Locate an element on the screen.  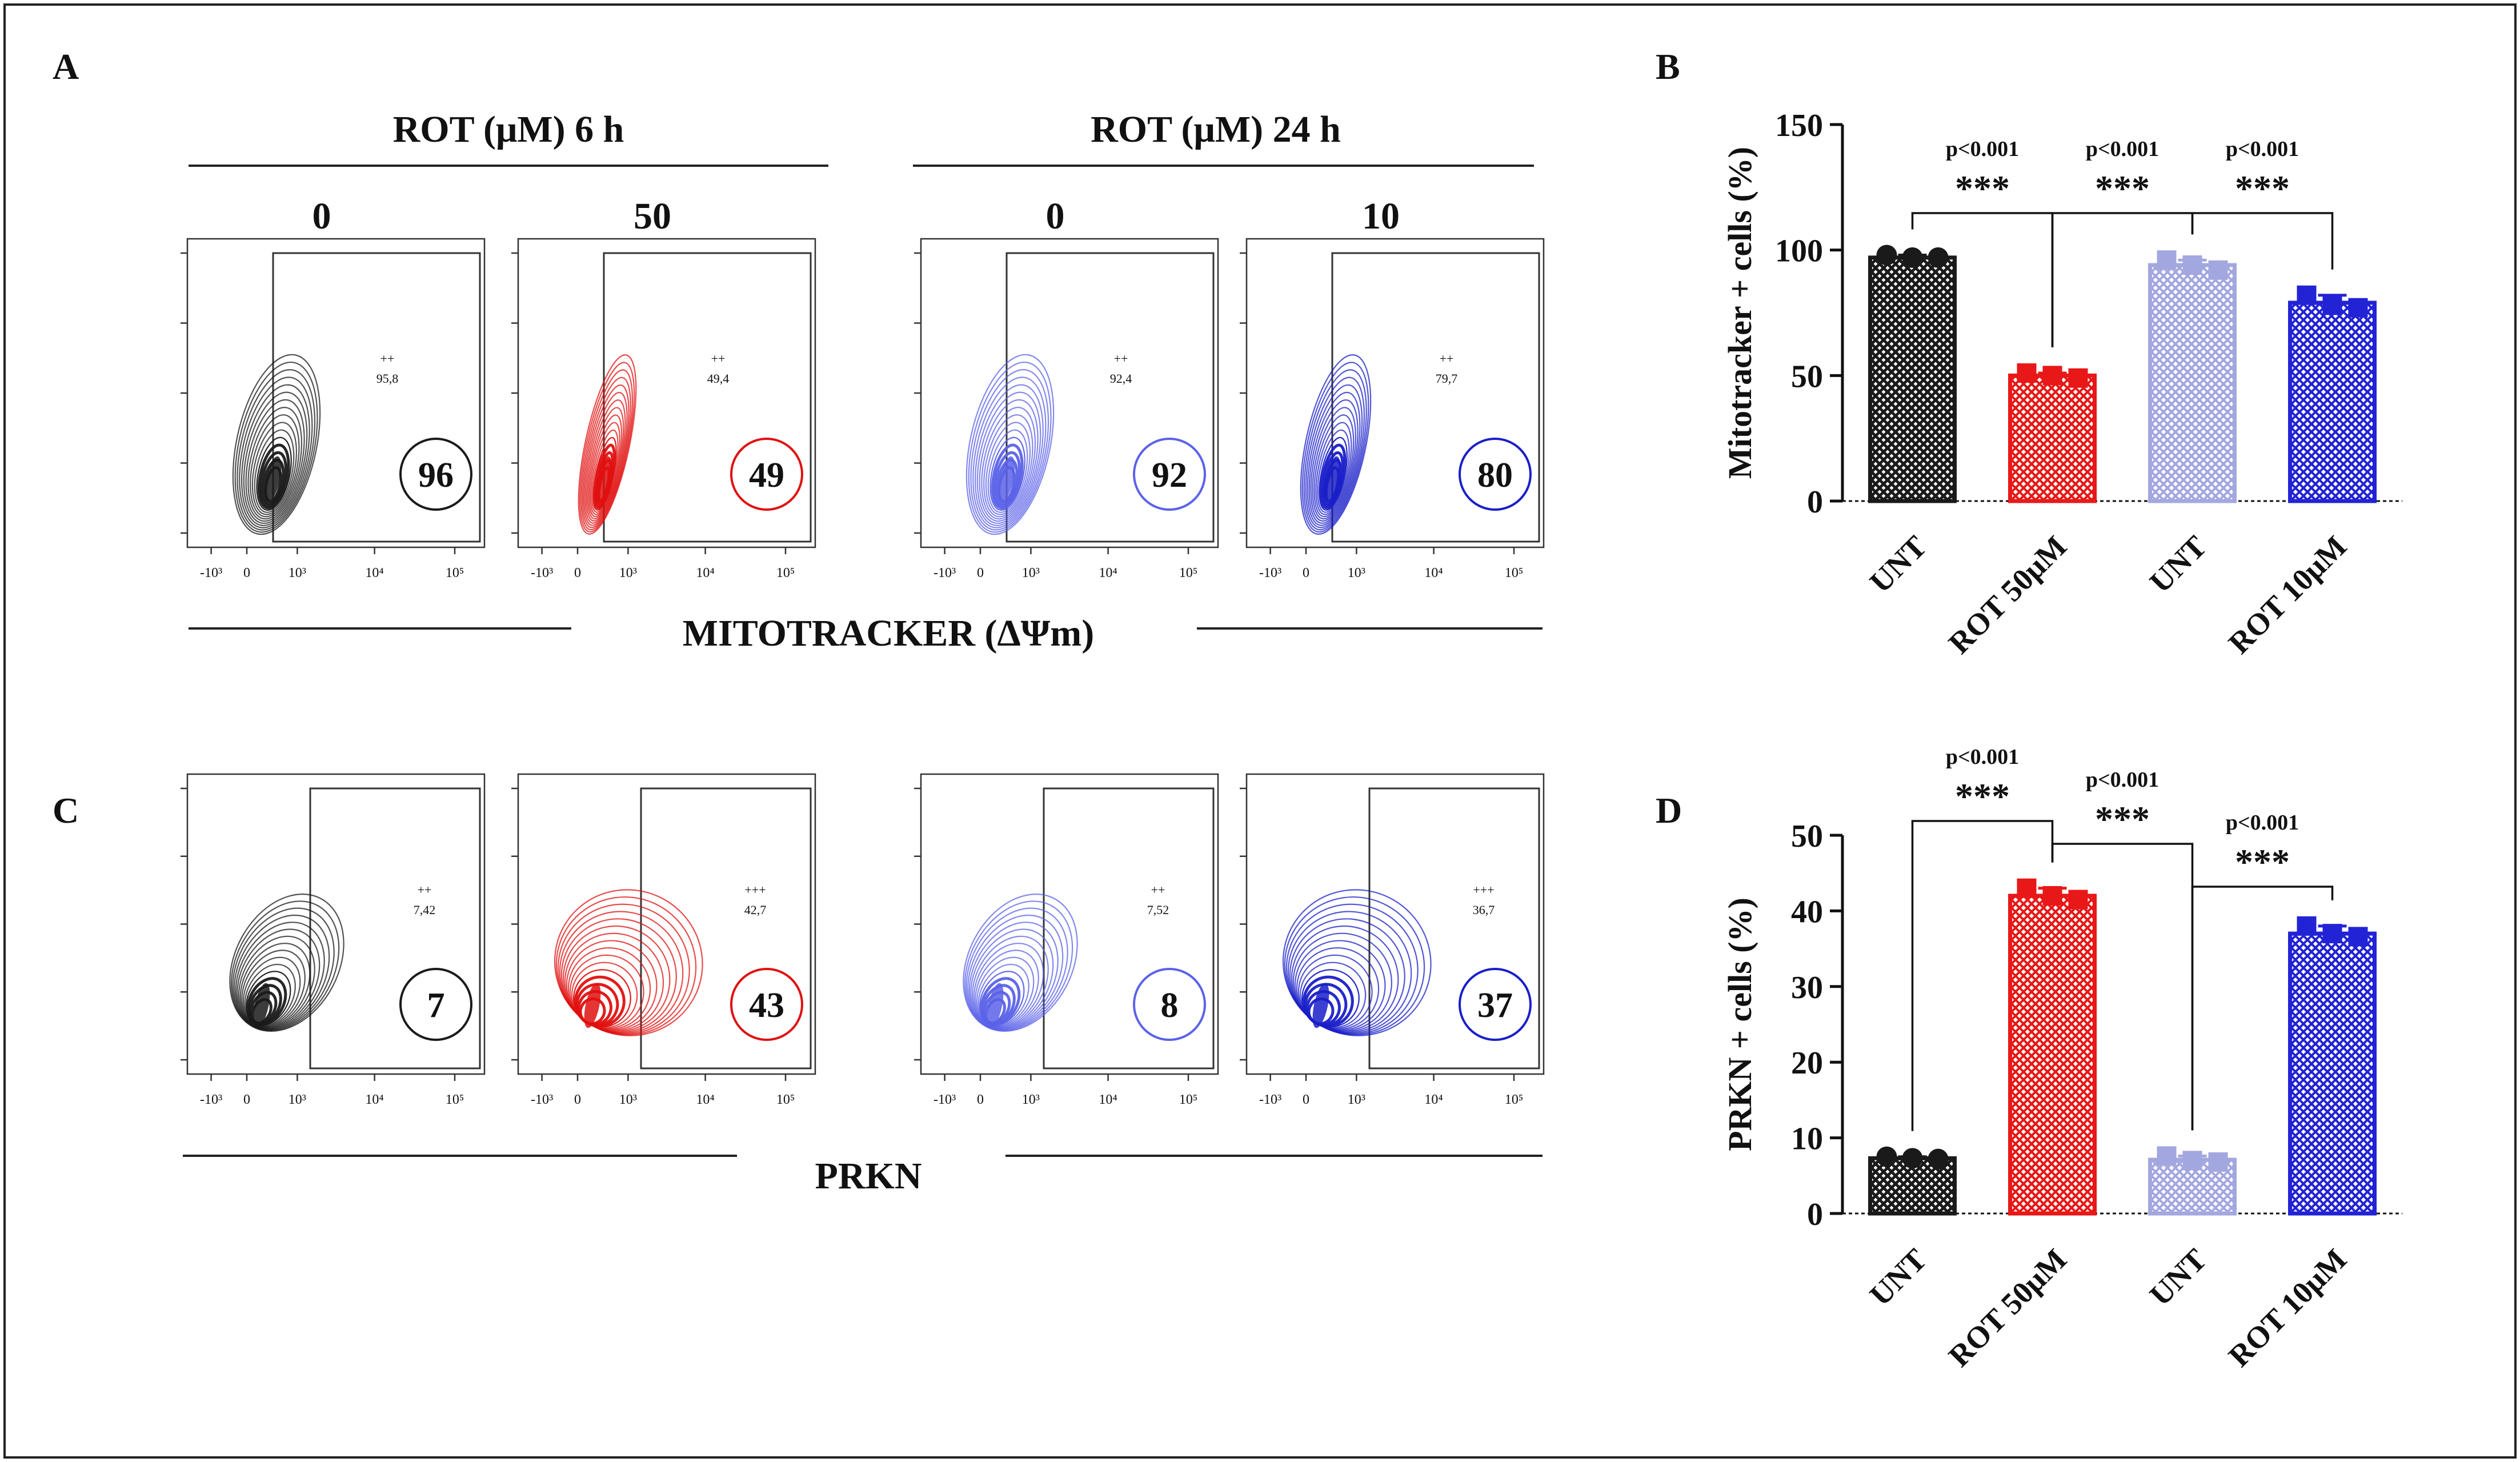
flow-plot-1-2: -10³ 0 10³ 10⁴ 10⁵ ++ 7,52 8 is located at coordinates (1066, 940).